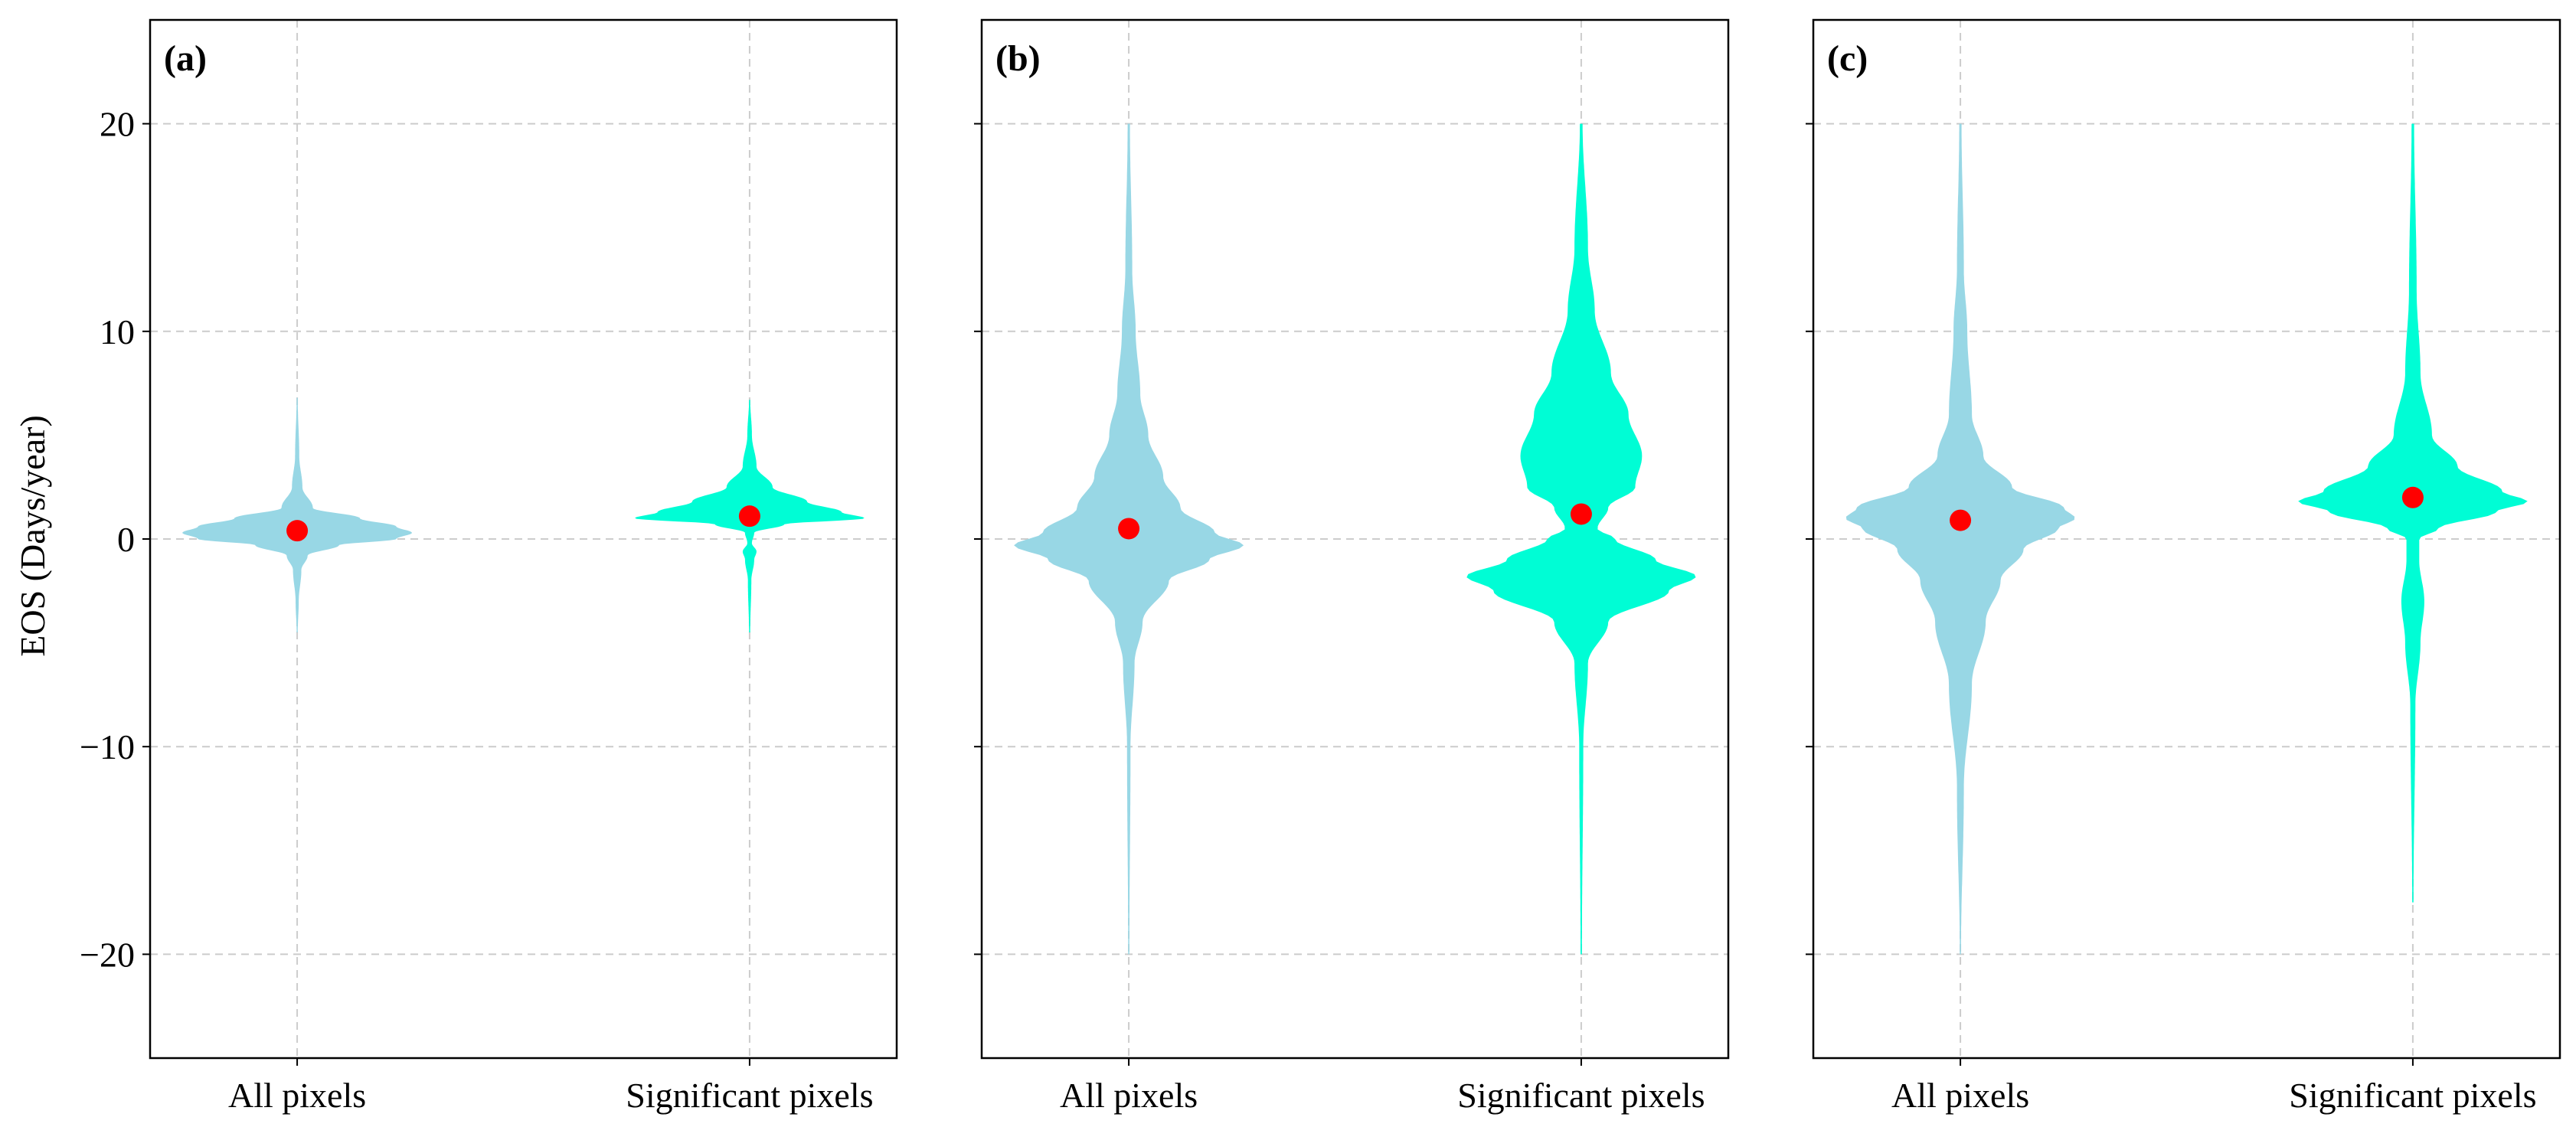 The height and width of the screenshot is (1127, 2576). I want to click on panel-label: (c), so click(1847, 58).